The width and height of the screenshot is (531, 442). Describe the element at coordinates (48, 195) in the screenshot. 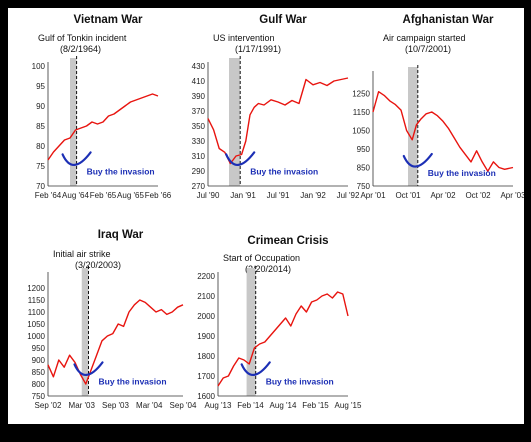

I see `x-tick-label: Feb '64` at that location.